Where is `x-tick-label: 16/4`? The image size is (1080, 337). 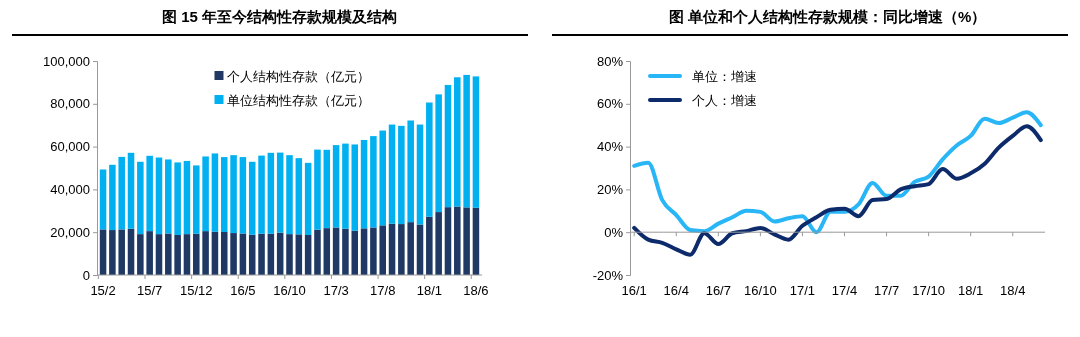 x-tick-label: 16/4 is located at coordinates (676, 290).